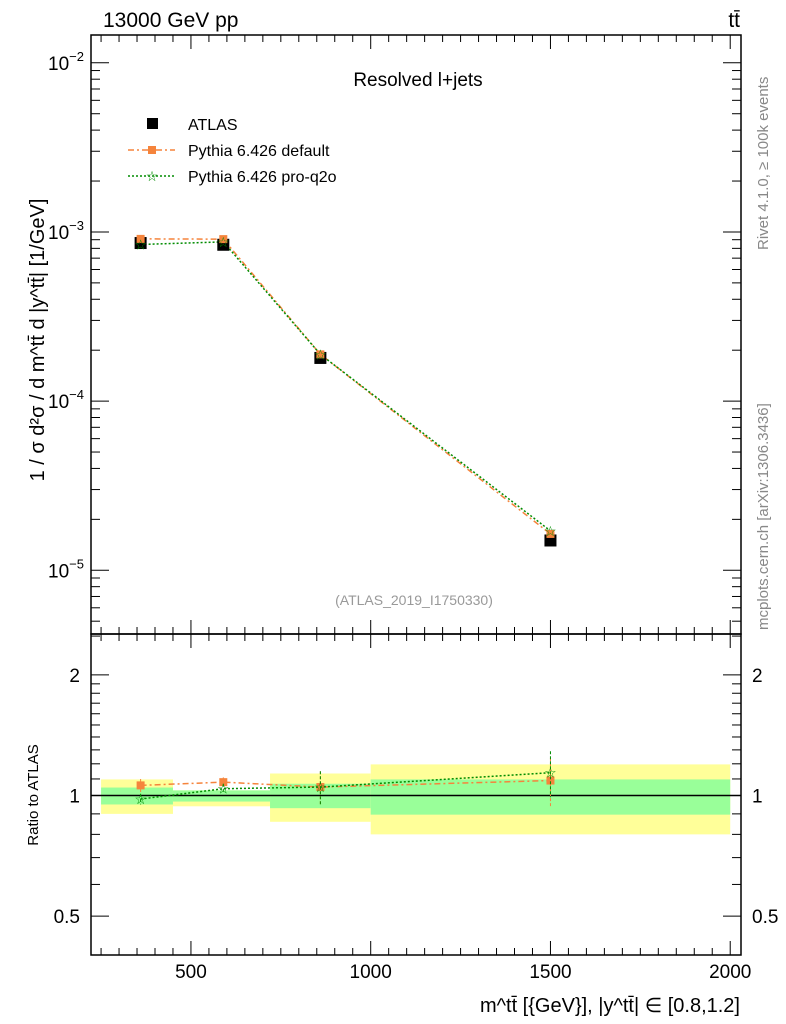 The image size is (786, 1024). Describe the element at coordinates (262, 177) in the screenshot. I see `legend-proq2o-label: Pythia 6.426 pro-q2o` at that location.